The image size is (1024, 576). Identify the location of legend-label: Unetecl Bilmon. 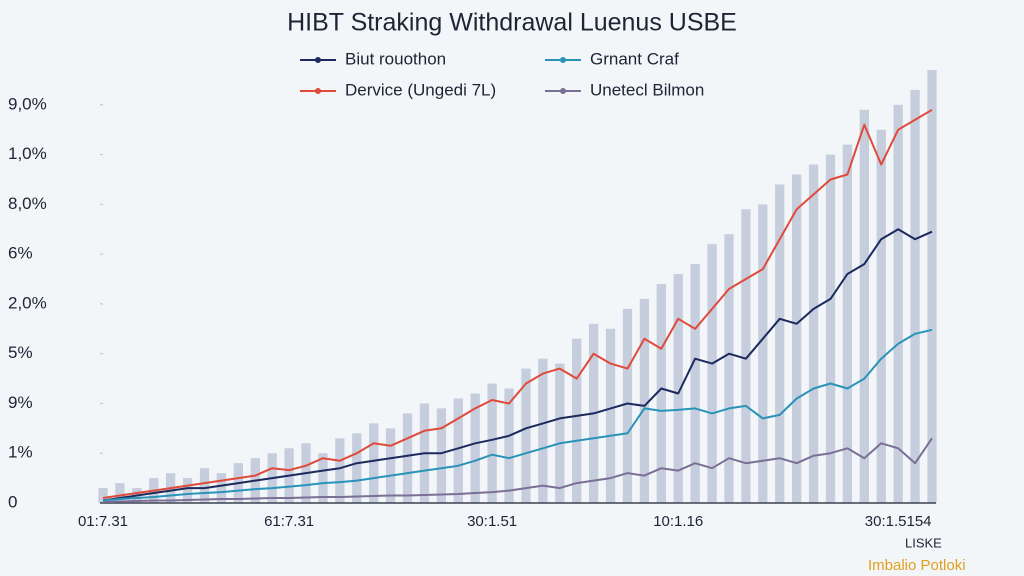
(647, 89).